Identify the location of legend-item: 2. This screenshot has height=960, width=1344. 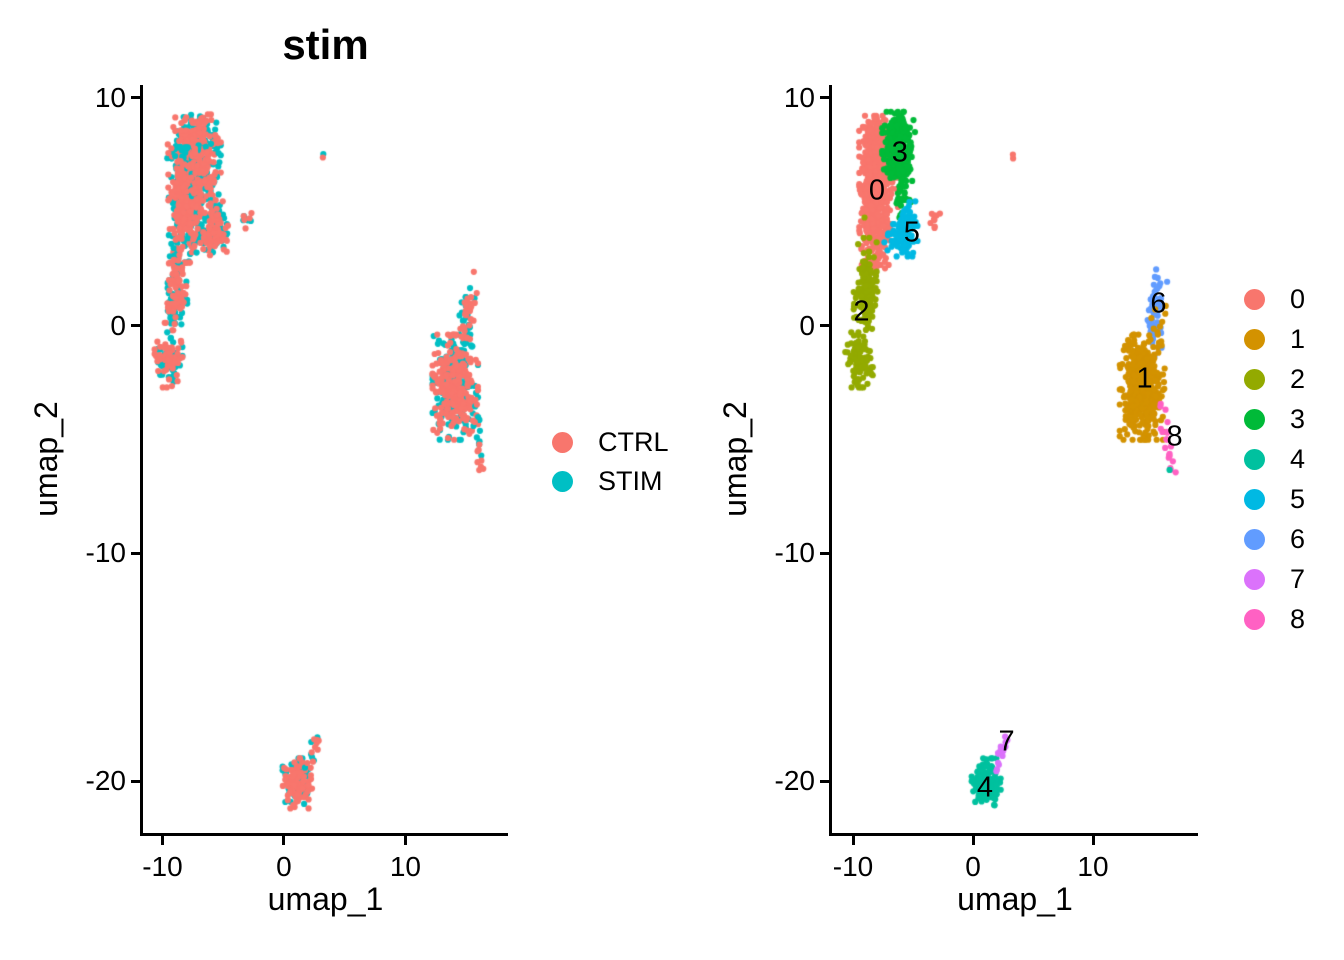
(1274, 379).